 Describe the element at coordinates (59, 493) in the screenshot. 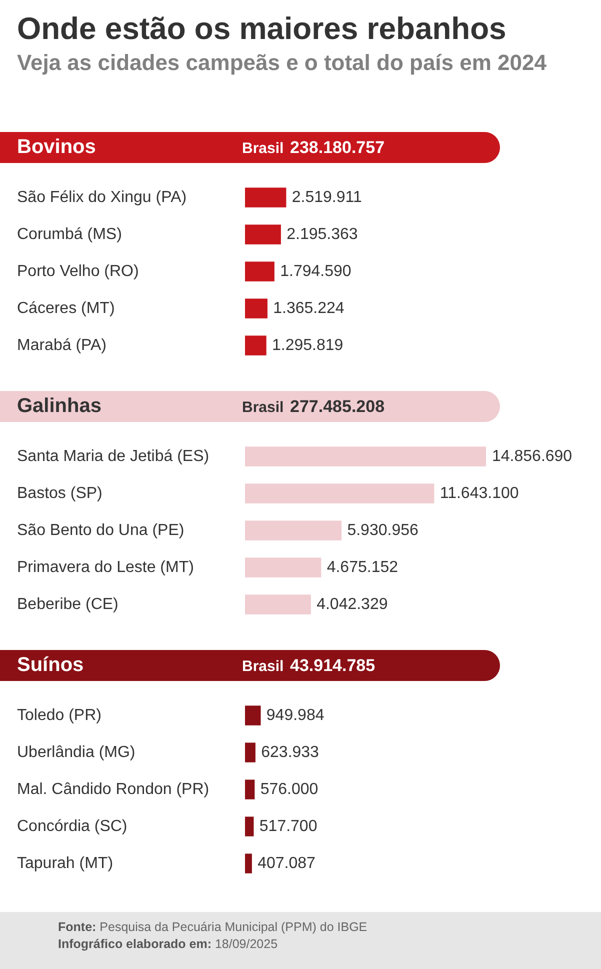

I see `y-tick-label: Bastos (SP)` at that location.